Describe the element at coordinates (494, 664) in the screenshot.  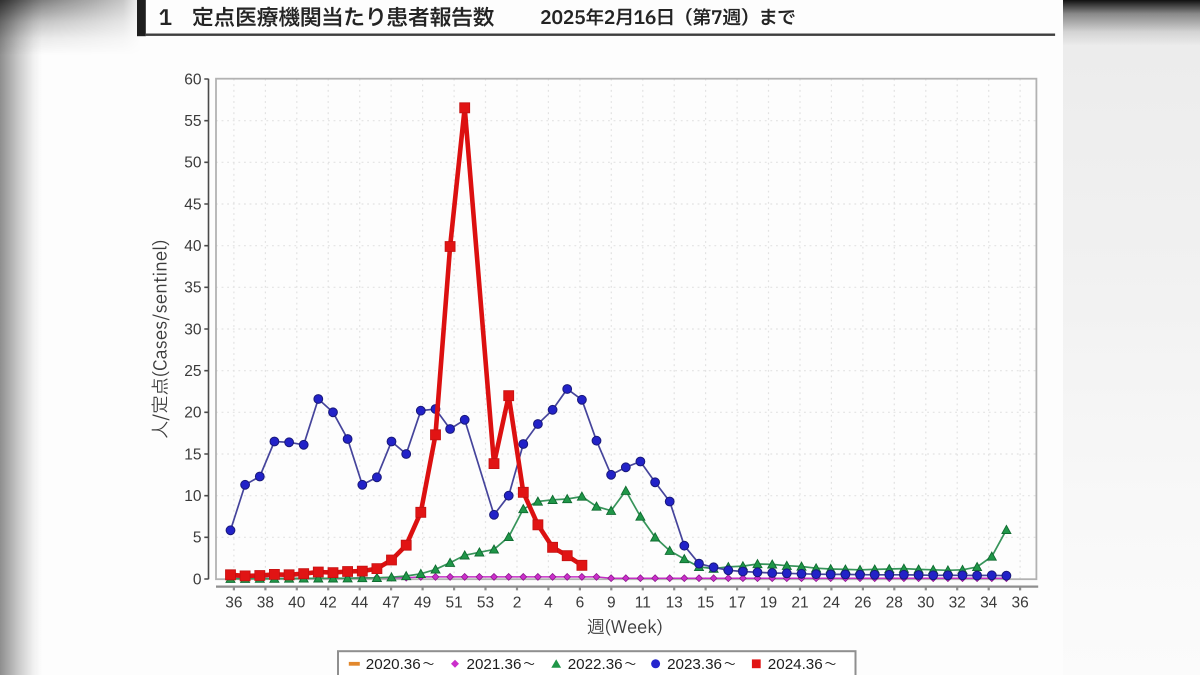
I see `svg-text: 2021.36` at that location.